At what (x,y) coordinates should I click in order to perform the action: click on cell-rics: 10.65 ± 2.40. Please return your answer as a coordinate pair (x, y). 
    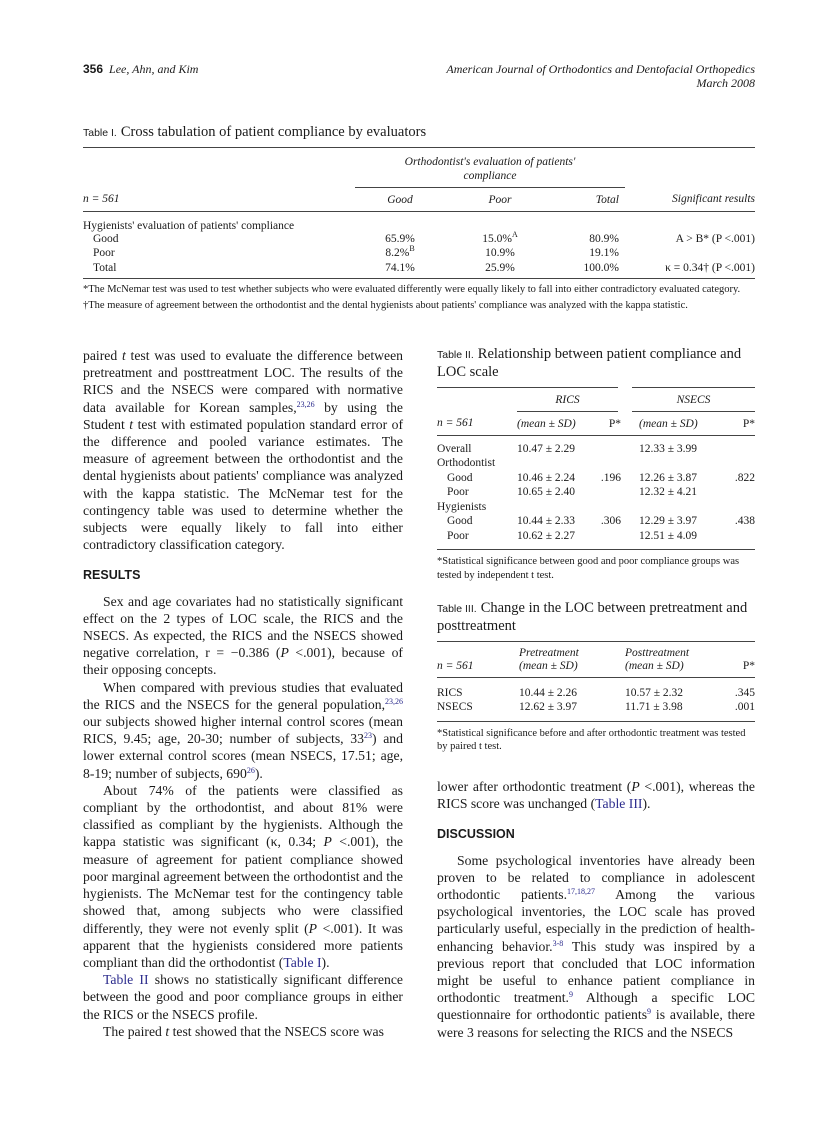
    Looking at the image, I should click on (546, 492).